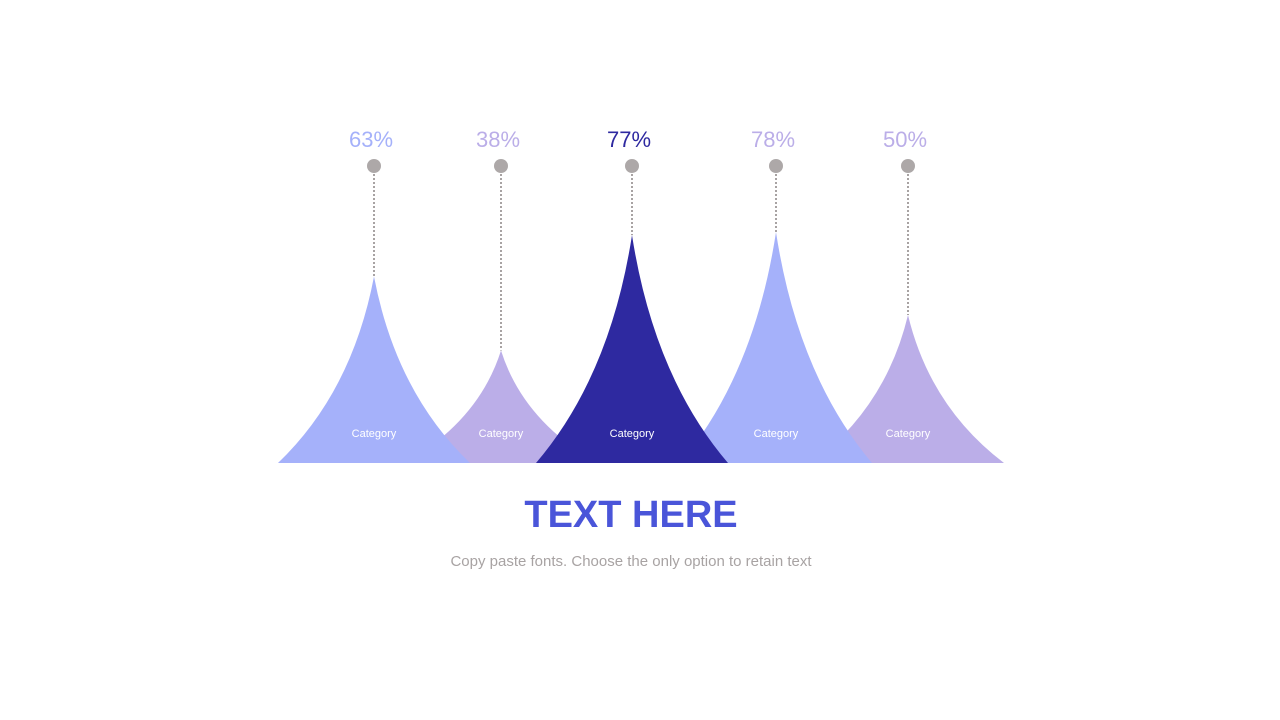 This screenshot has height=720, width=1280. What do you see at coordinates (371, 139) in the screenshot?
I see `value-label: 63%` at bounding box center [371, 139].